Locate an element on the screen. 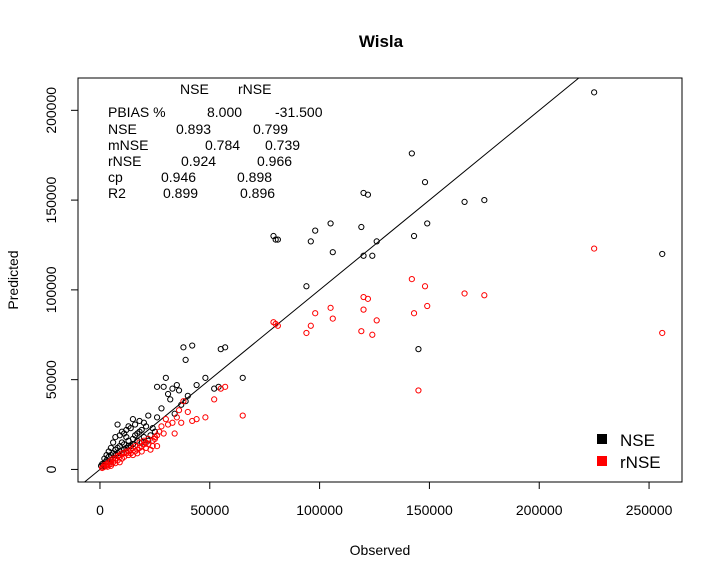 Image resolution: width=722 pixels, height=580 pixels. x-axis: 0 50000 100000 150000 200000 250000 is located at coordinates (384, 499).